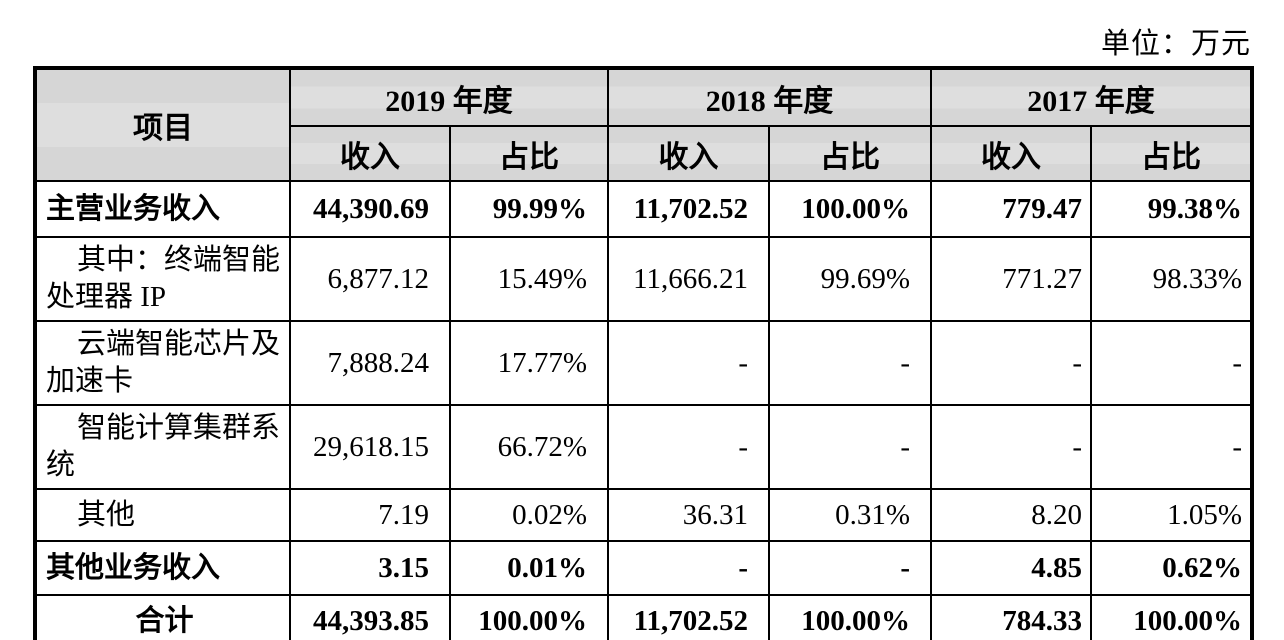 The width and height of the screenshot is (1284, 640). I want to click on cell-value: 7,888.24, so click(370, 363).